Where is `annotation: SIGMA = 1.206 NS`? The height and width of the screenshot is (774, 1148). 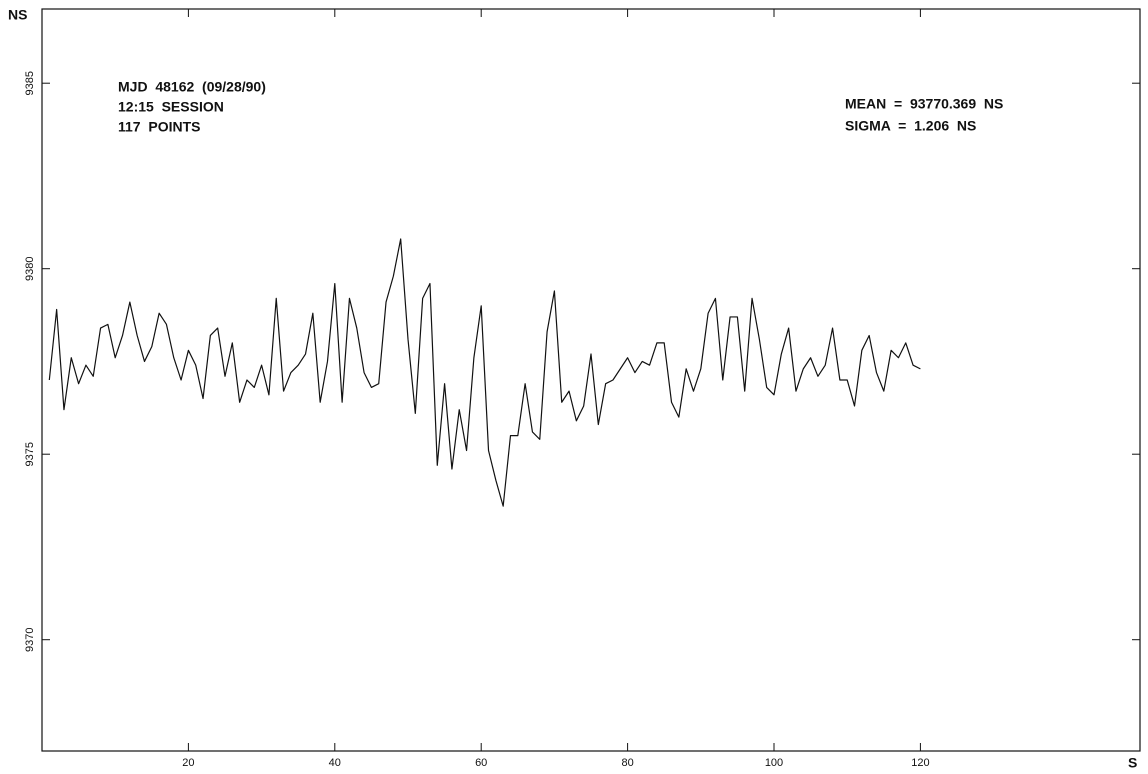
annotation: SIGMA = 1.206 NS is located at coordinates (910, 126).